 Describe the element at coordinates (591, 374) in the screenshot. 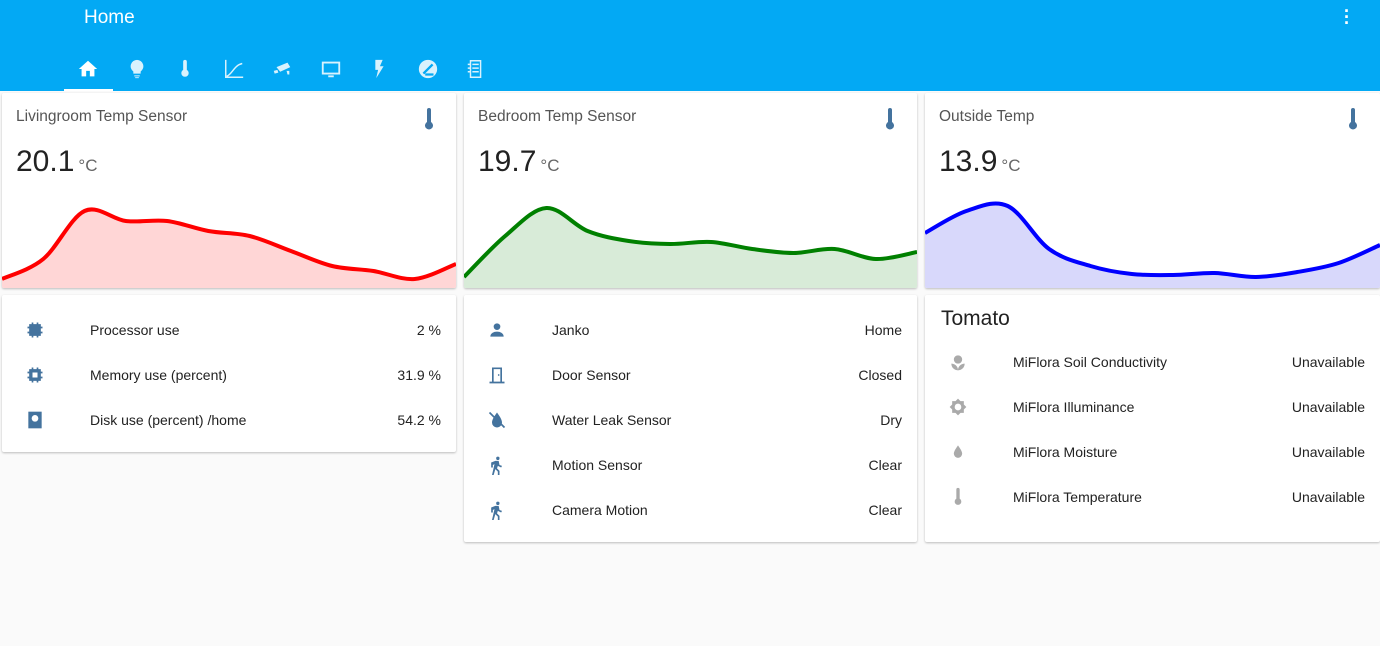

I see `entity-name: Door Sensor` at that location.